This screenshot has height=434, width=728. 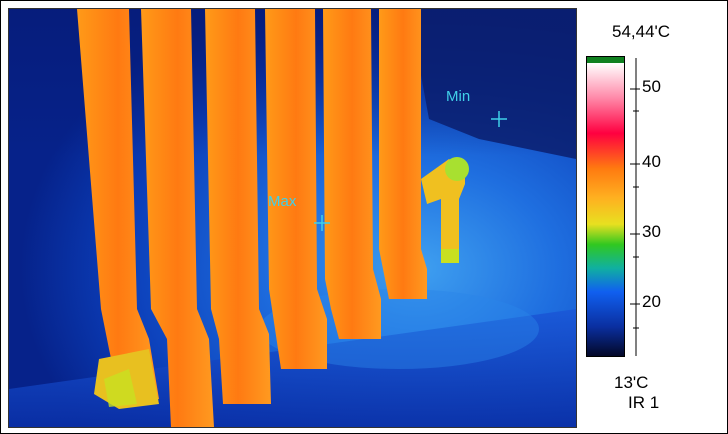 I want to click on scale-mode-label: IR 1, so click(x=644, y=402).